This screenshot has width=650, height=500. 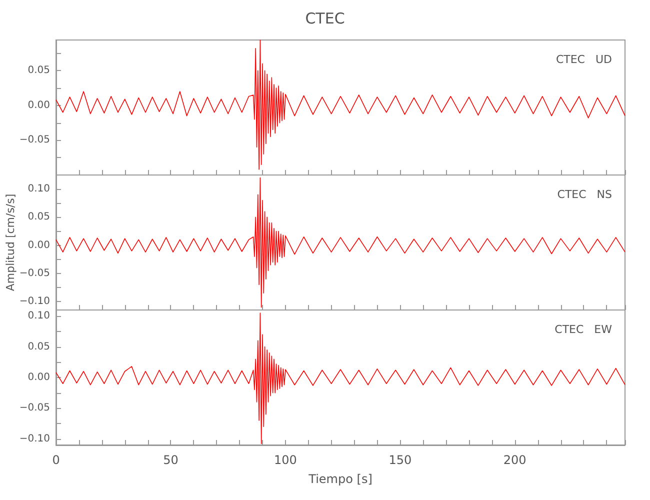 I want to click on x-tick-label: 150, so click(x=400, y=460).